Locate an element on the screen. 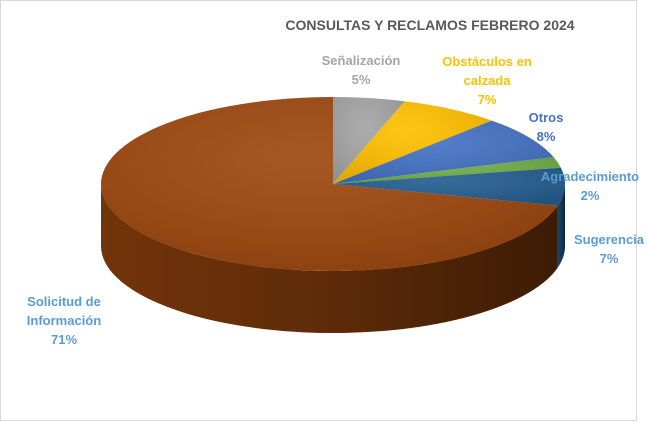  data-label-category: Otros is located at coordinates (546, 117).